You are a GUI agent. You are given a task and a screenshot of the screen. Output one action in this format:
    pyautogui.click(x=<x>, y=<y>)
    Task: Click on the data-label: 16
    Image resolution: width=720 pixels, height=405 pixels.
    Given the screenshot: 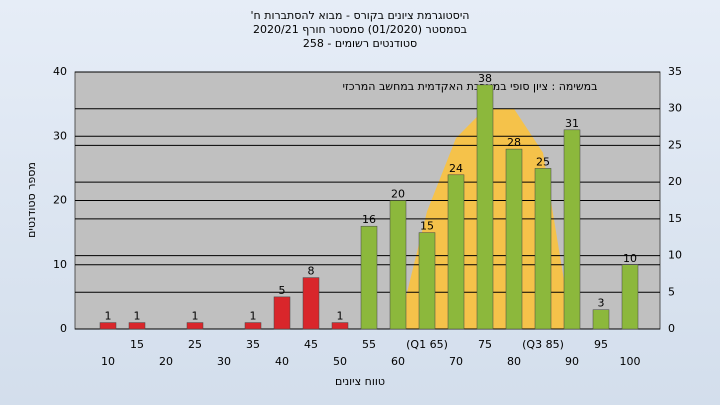 What is the action you would take?
    pyautogui.click(x=369, y=219)
    